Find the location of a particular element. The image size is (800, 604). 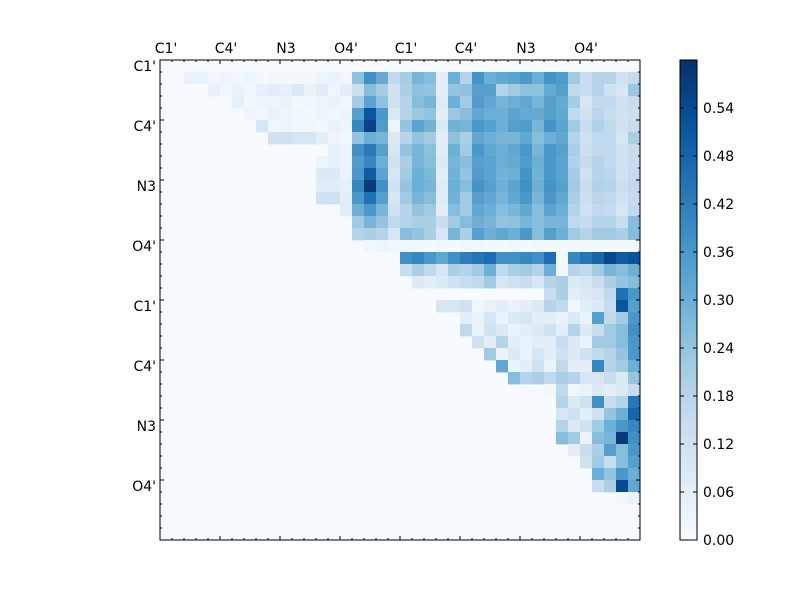

colorbar-tick-label: 0.36 is located at coordinates (718, 253).